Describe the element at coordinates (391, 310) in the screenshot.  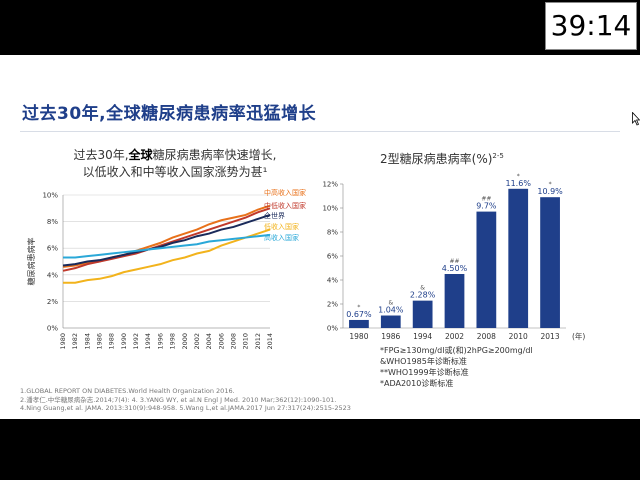
I see `bar-value-label: 1.04%` at that location.